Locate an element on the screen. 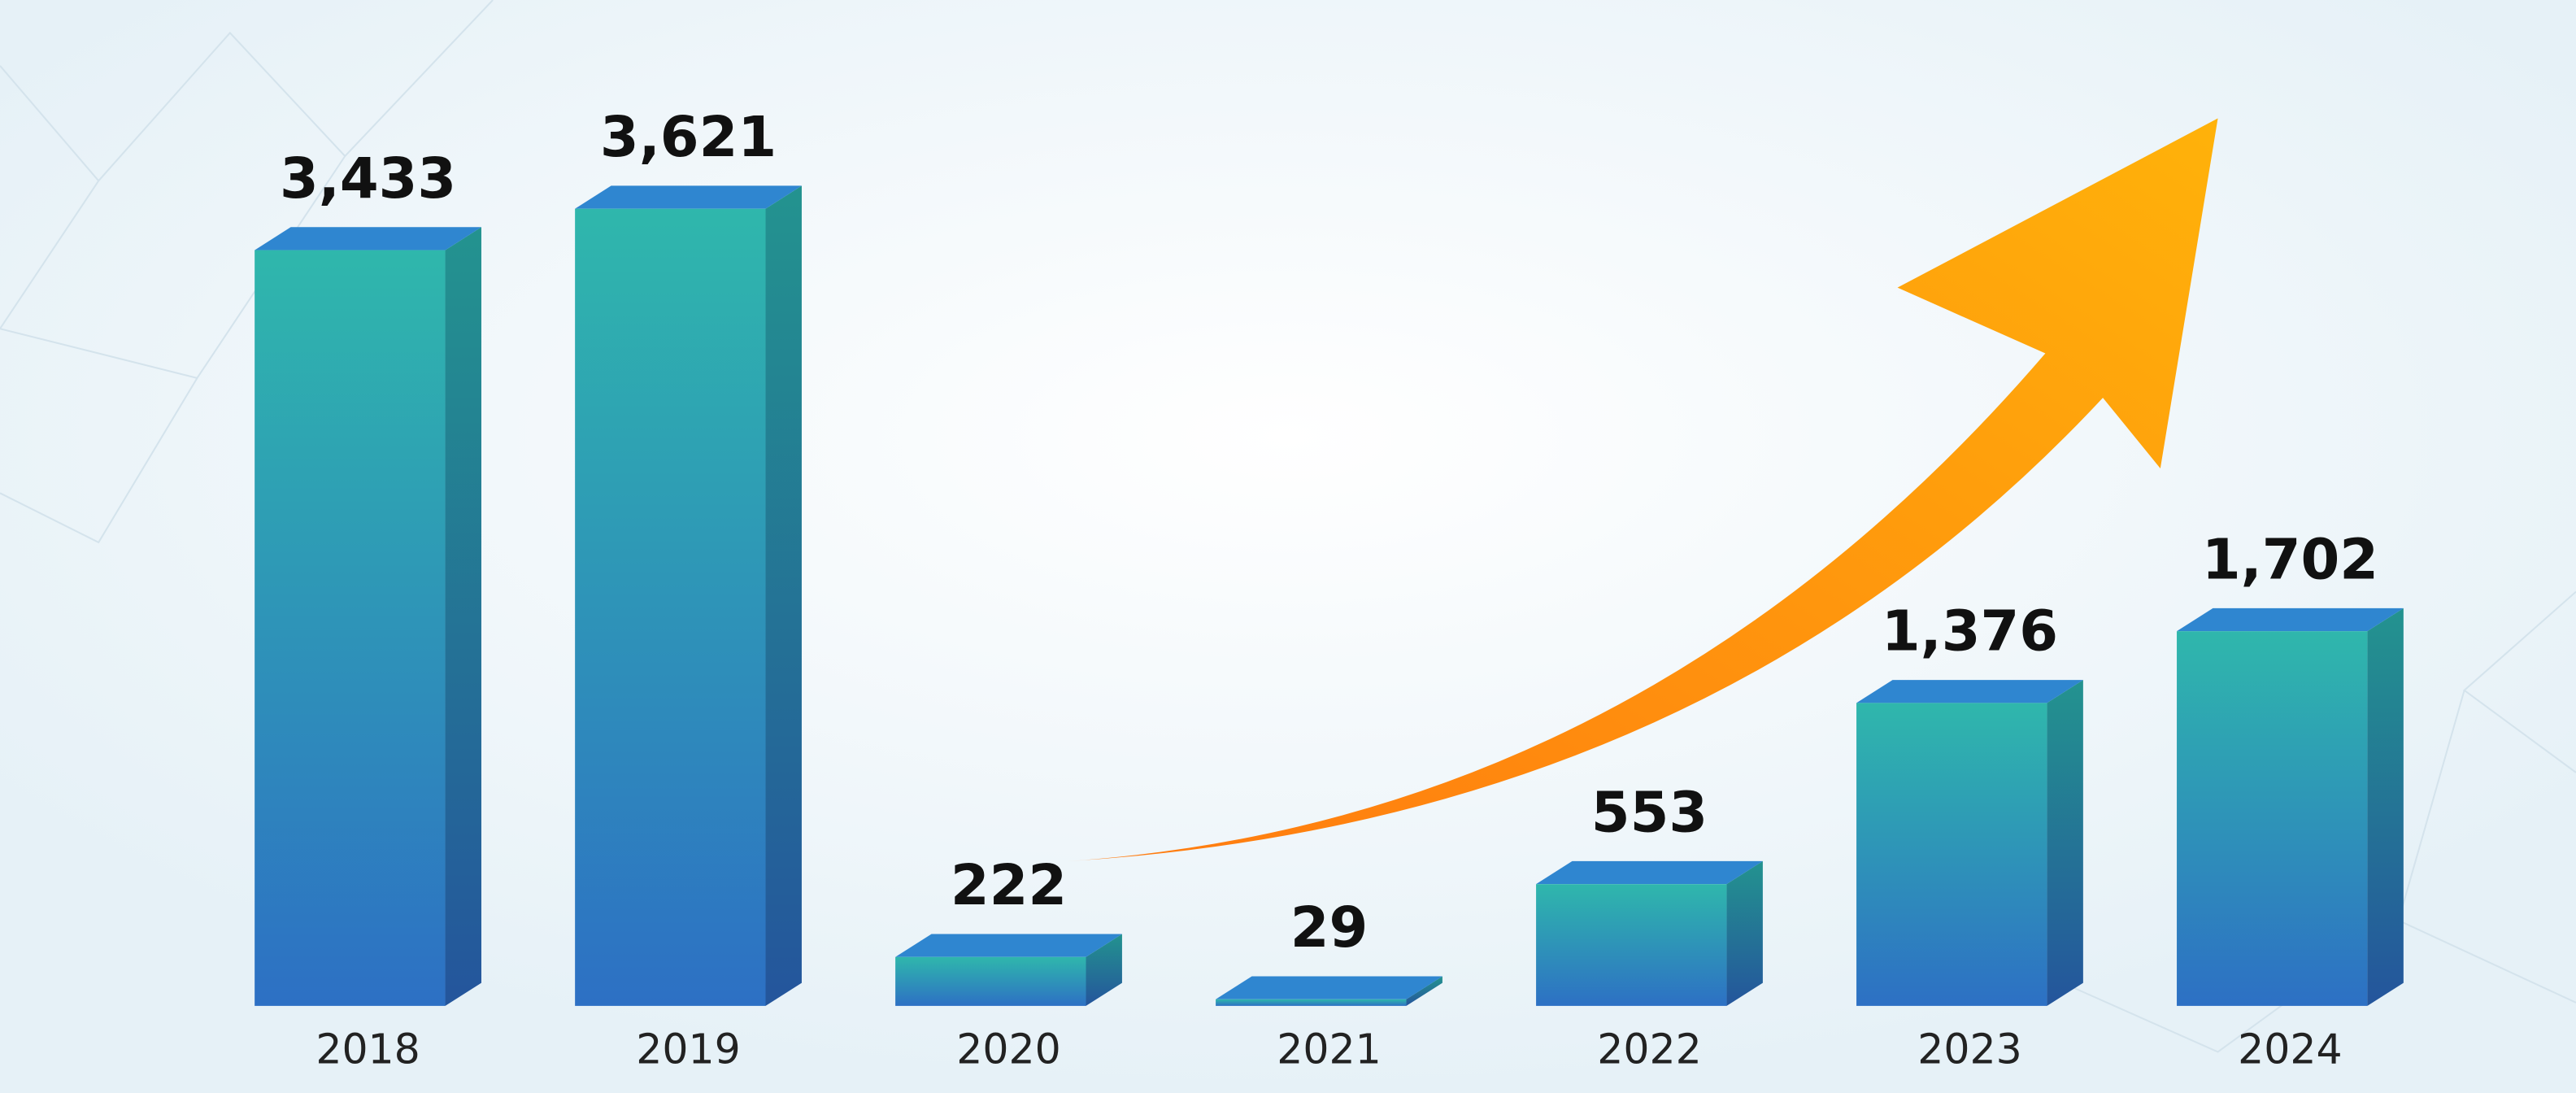 Image resolution: width=2576 pixels, height=1093 pixels. x-tick-label: 2018 is located at coordinates (368, 1049).